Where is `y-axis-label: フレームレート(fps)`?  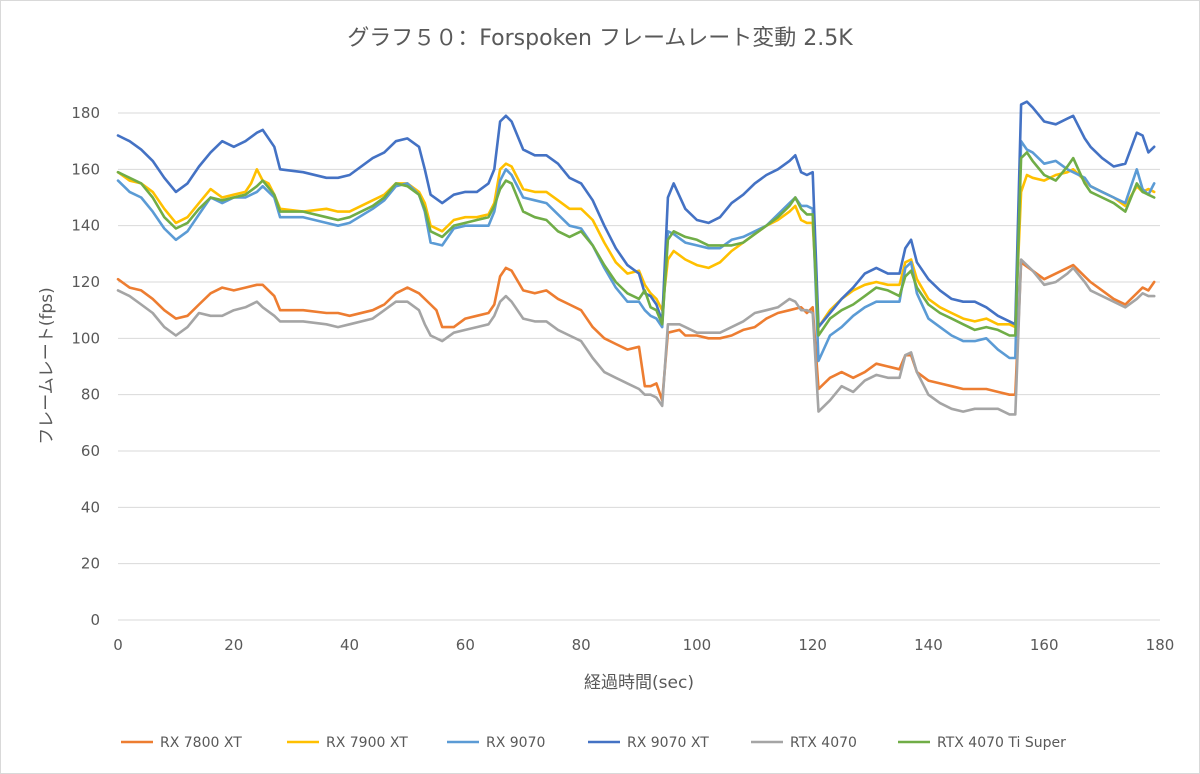 y-axis-label: フレームレート(fps) is located at coordinates (47, 365).